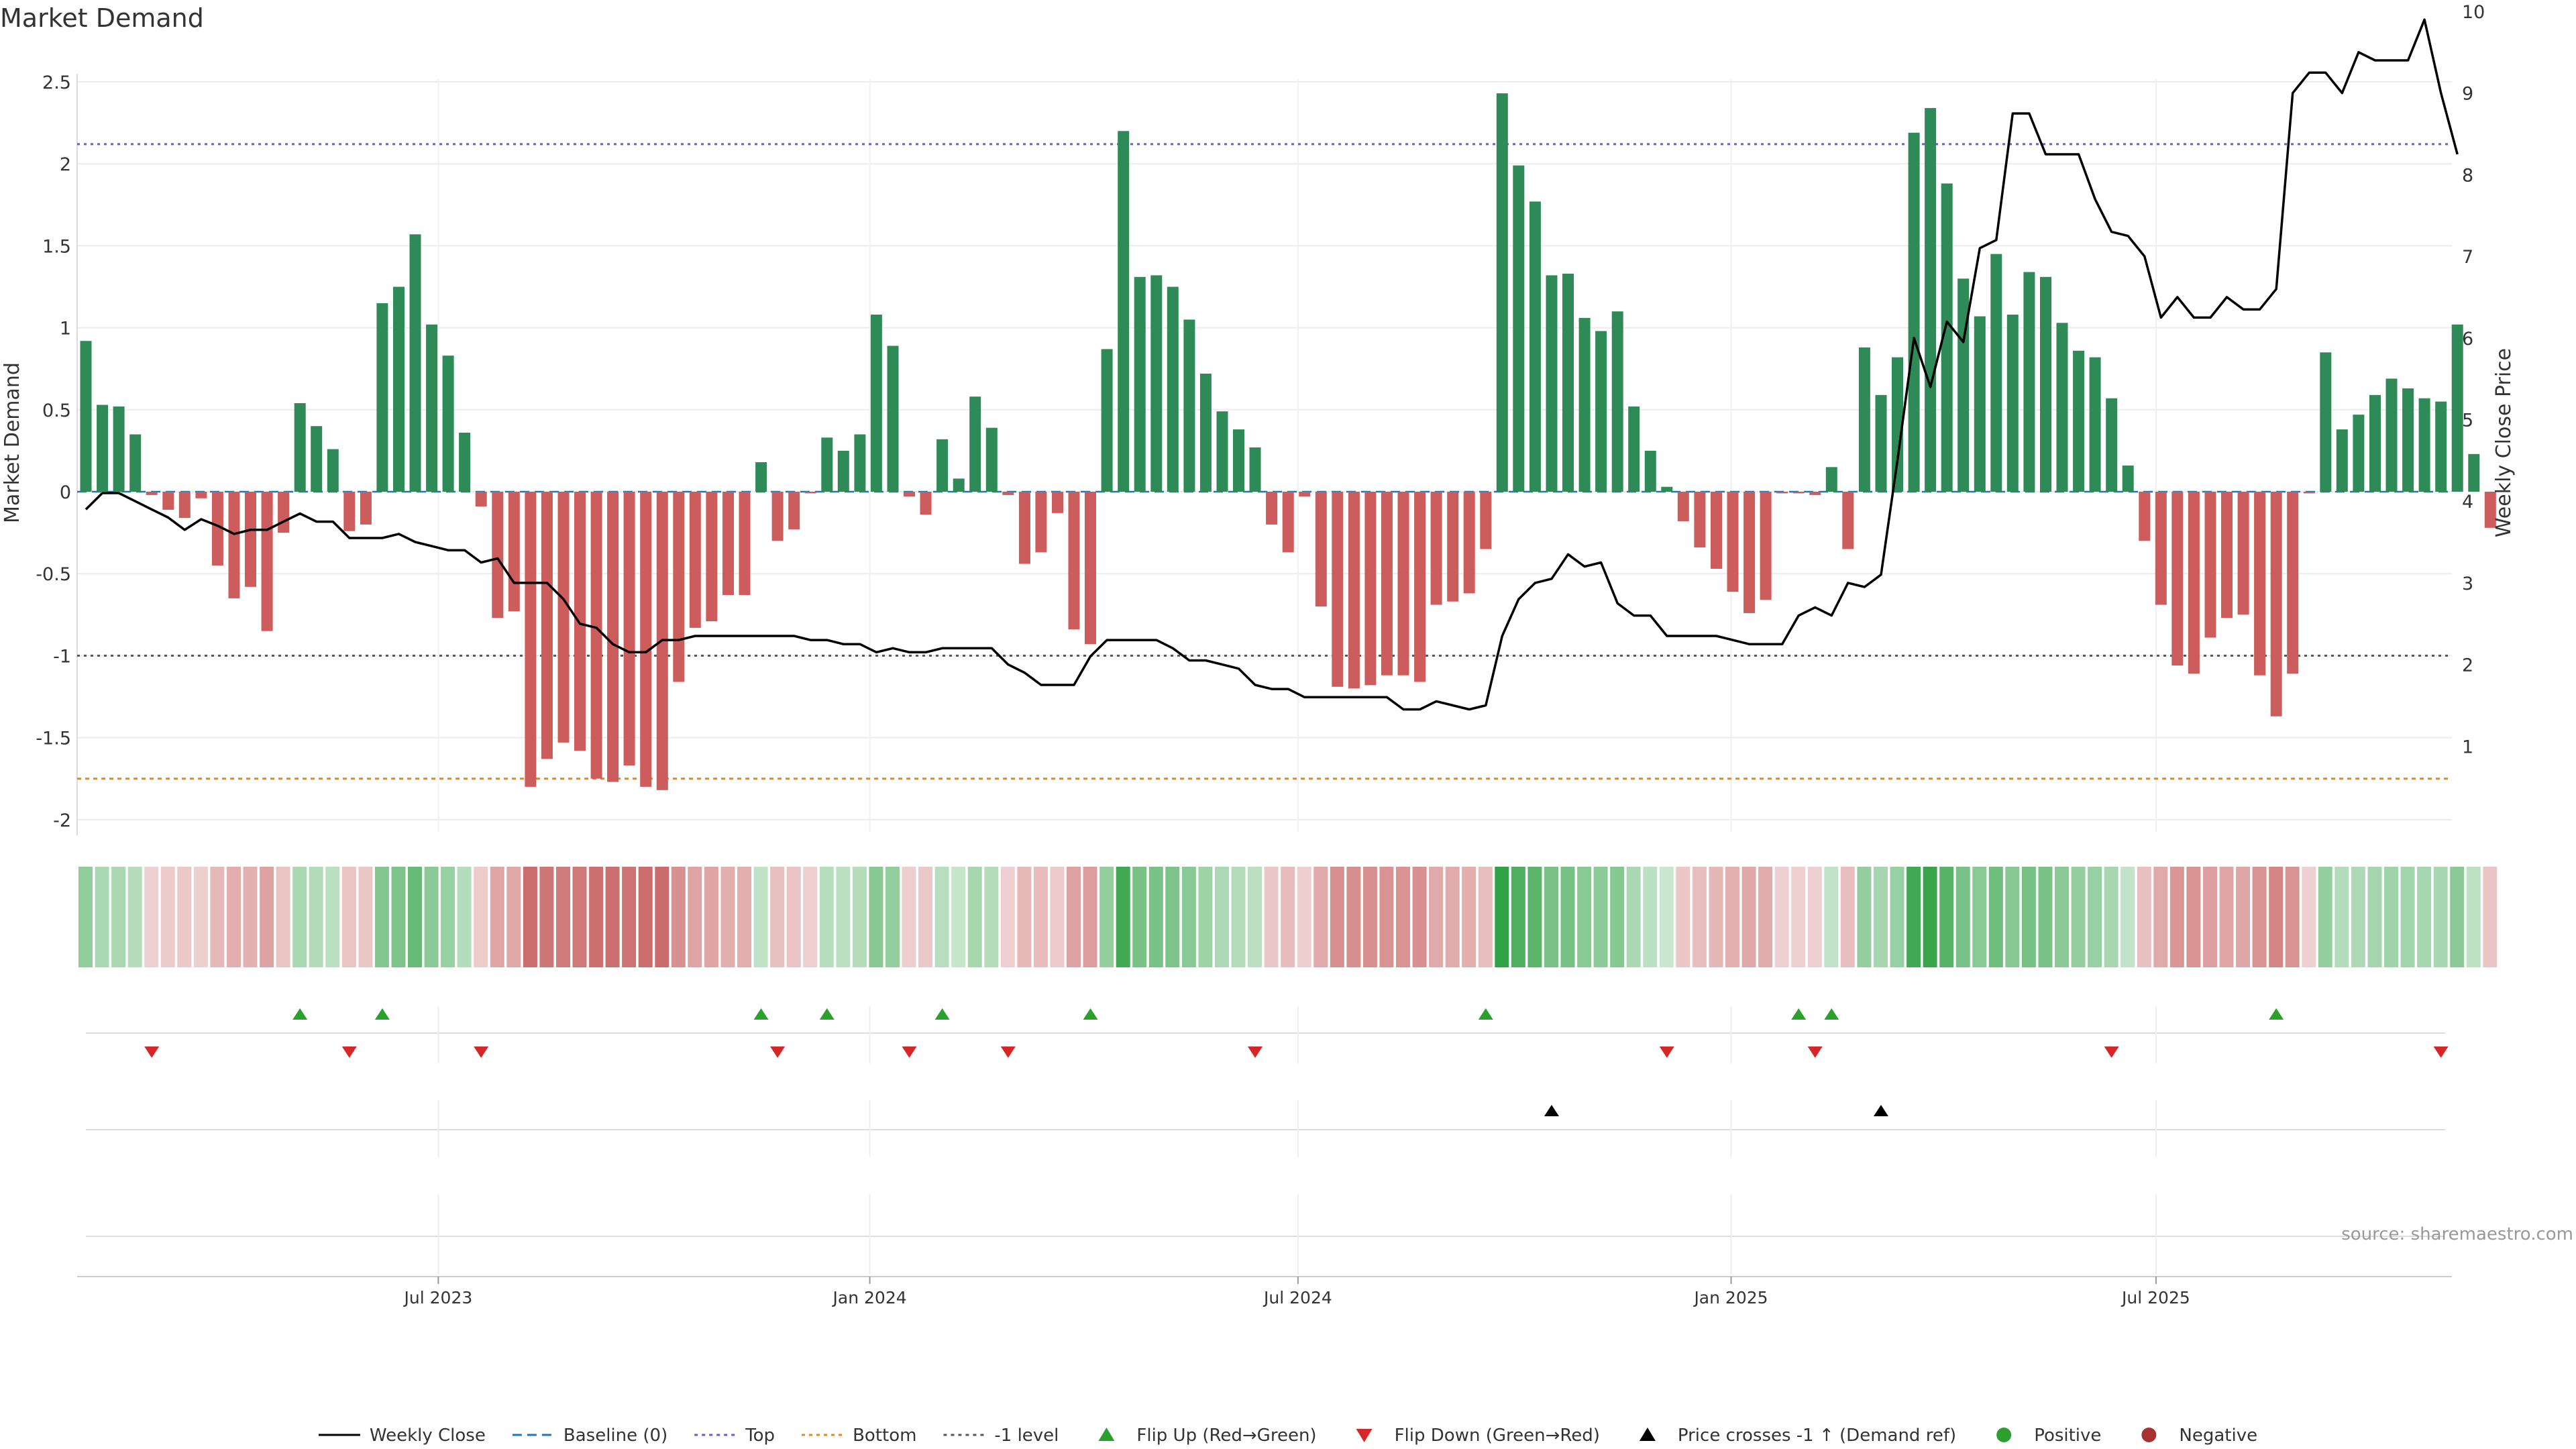  I want to click on x-tick-label: Jan 2025, so click(1730, 1297).